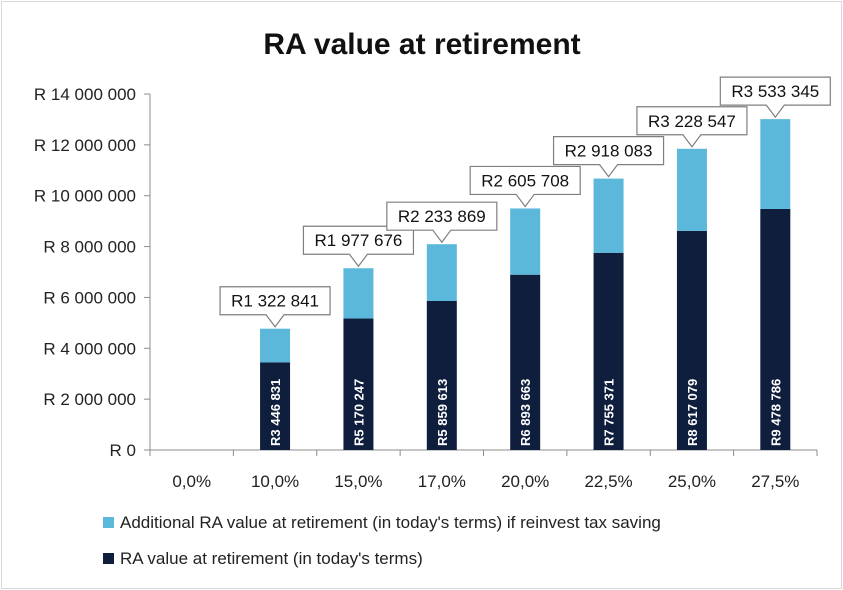 The width and height of the screenshot is (843, 590). I want to click on y-tick-label: R 2 000 000, so click(89, 399).